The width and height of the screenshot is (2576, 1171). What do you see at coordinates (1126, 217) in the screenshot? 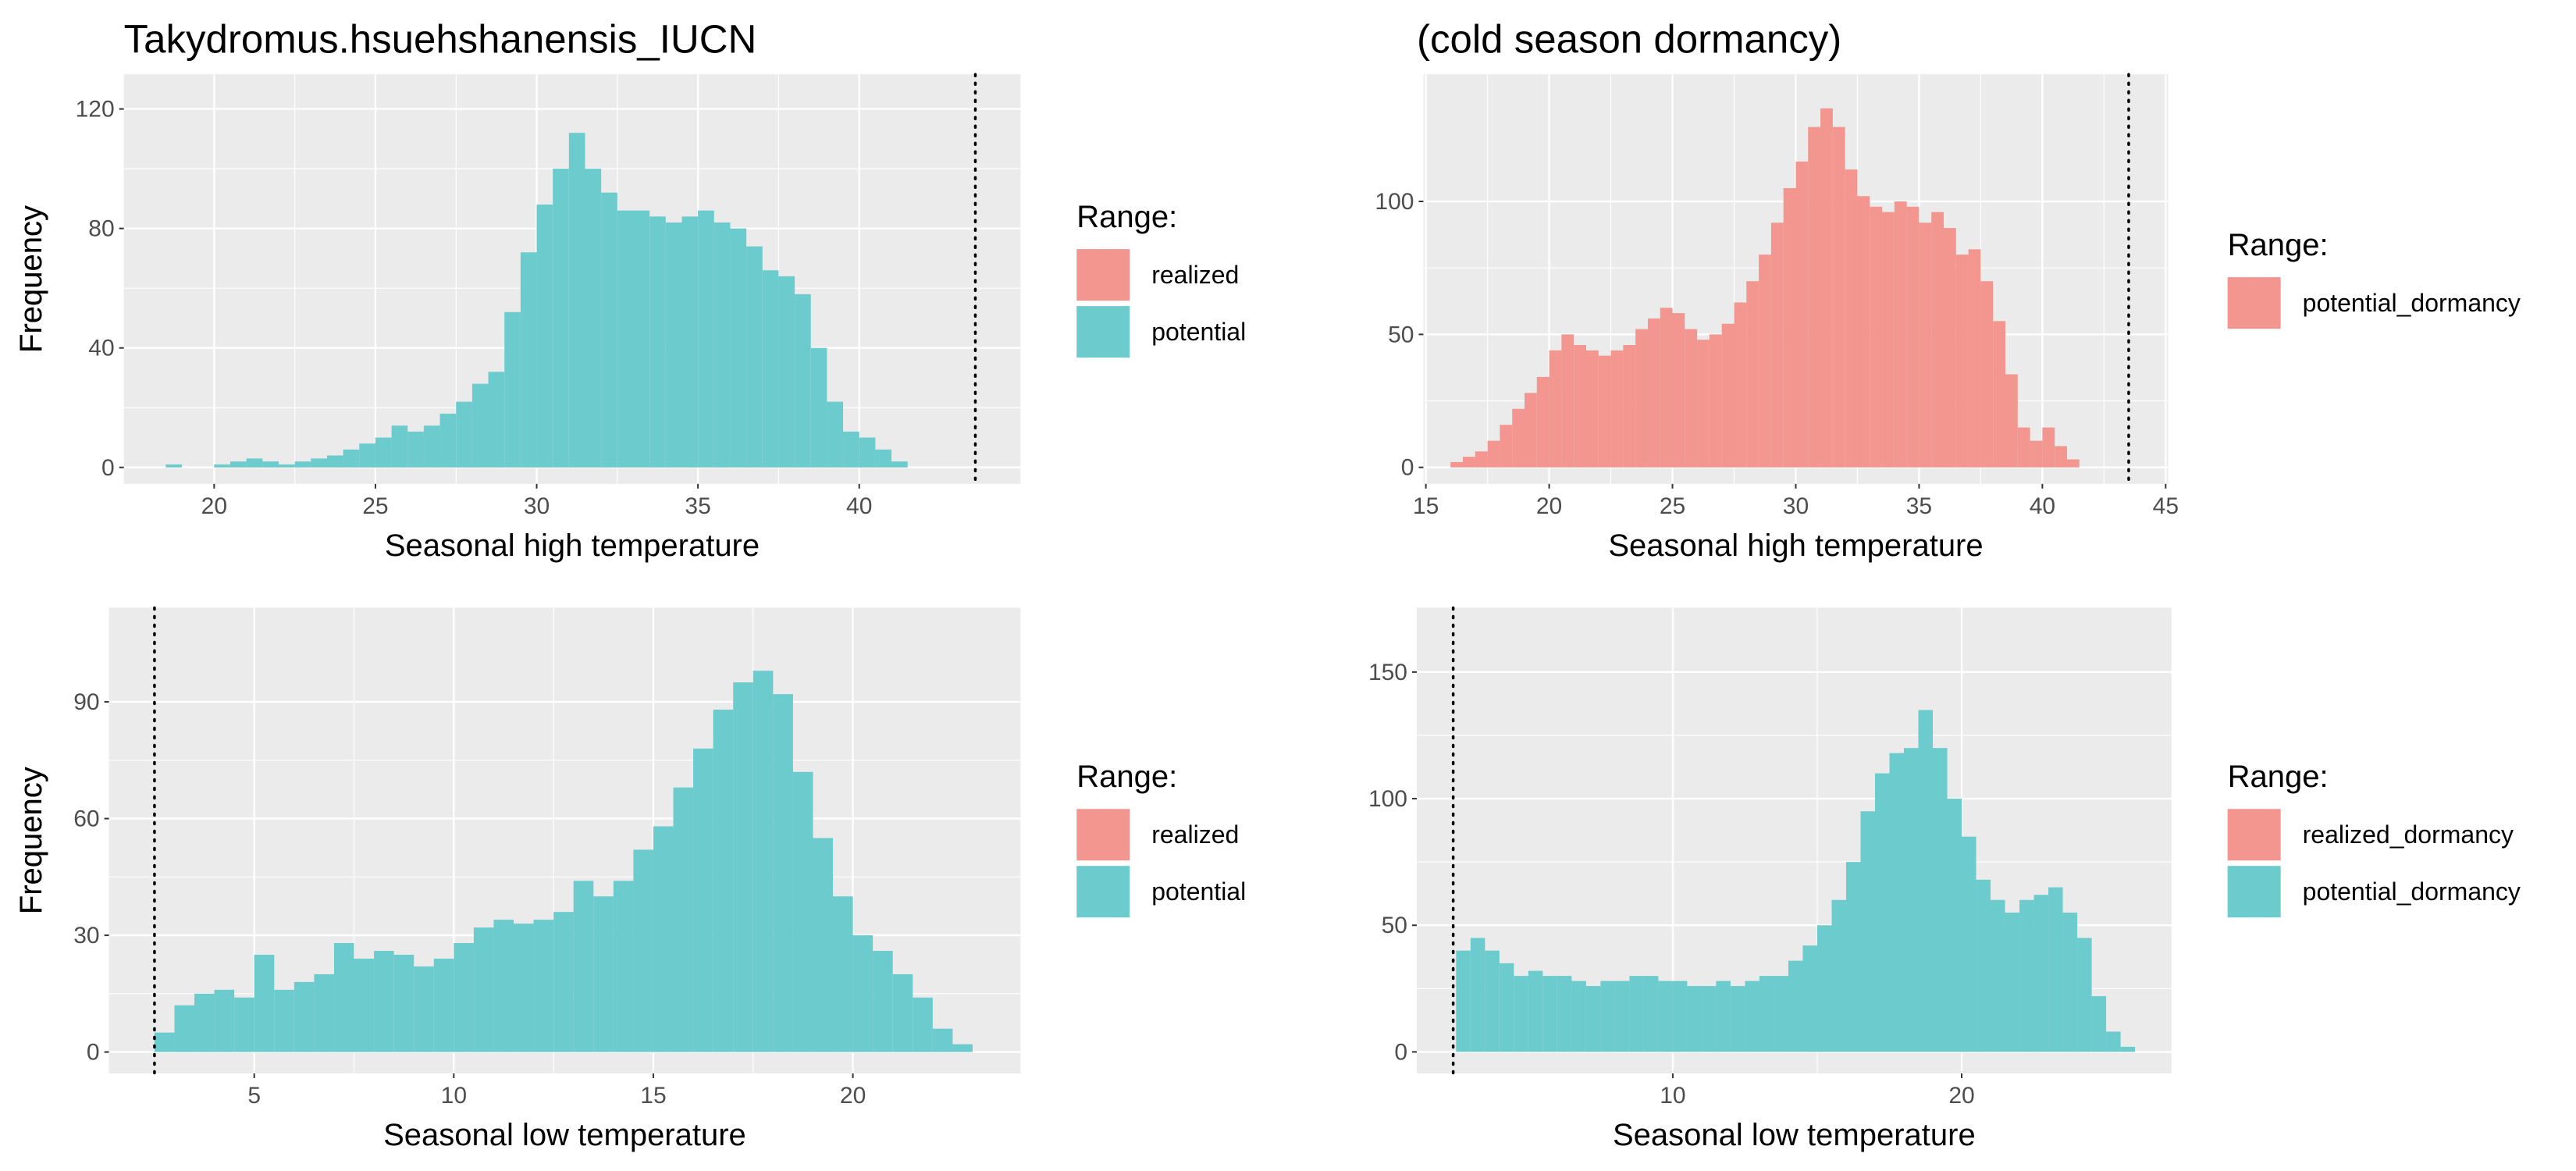
I see `legend-title: Range:` at bounding box center [1126, 217].